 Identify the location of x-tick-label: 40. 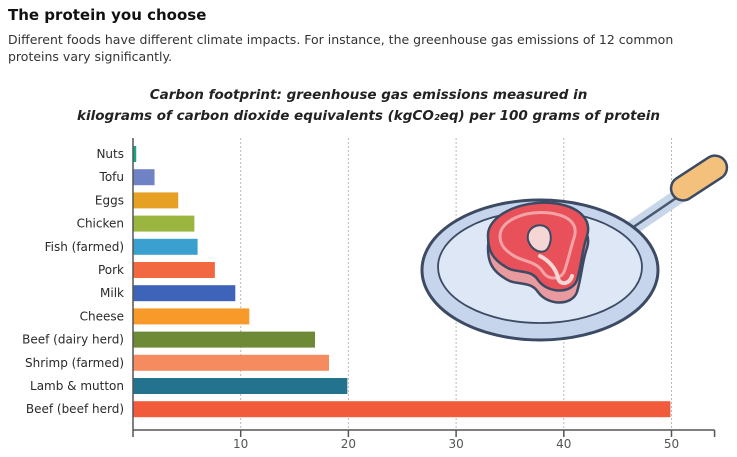
(563, 444).